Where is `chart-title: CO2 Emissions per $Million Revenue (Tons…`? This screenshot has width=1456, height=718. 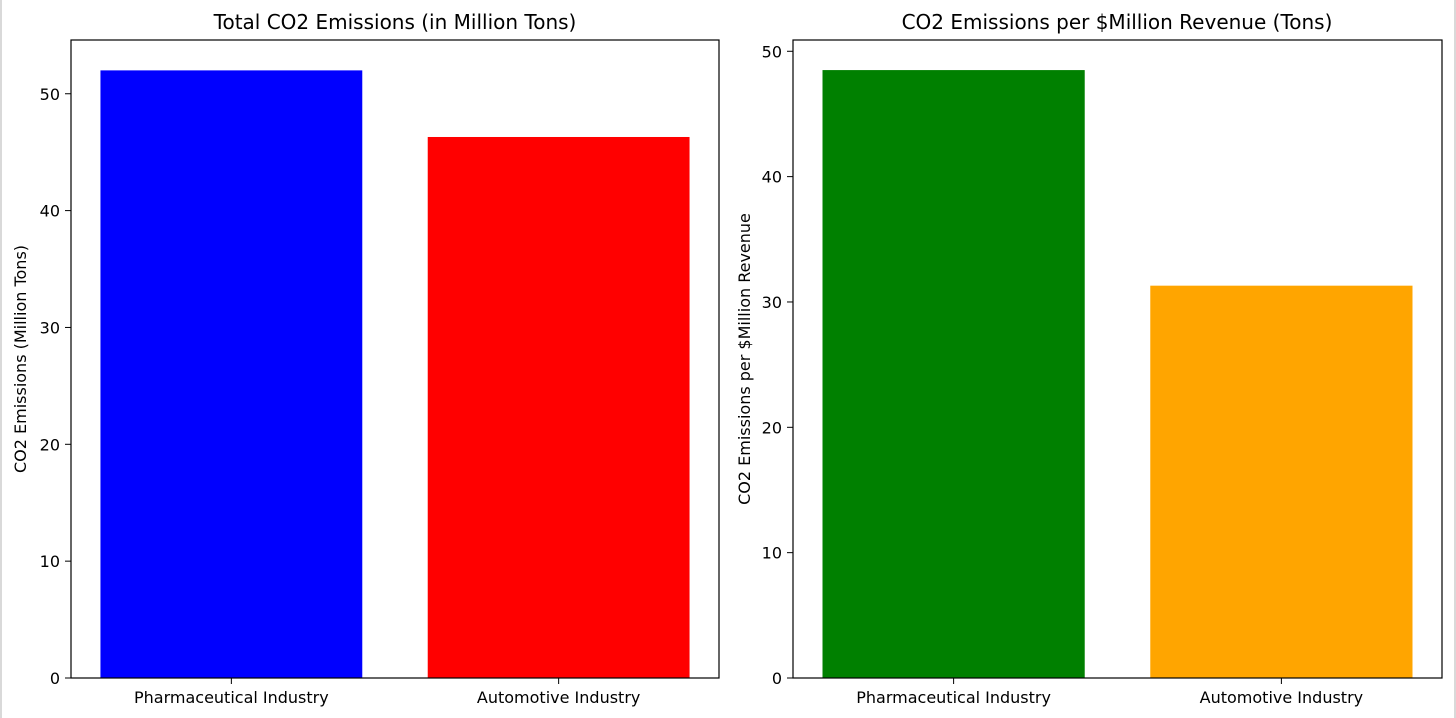
chart-title: CO2 Emissions per $Million Revenue (Tons… is located at coordinates (1117, 22).